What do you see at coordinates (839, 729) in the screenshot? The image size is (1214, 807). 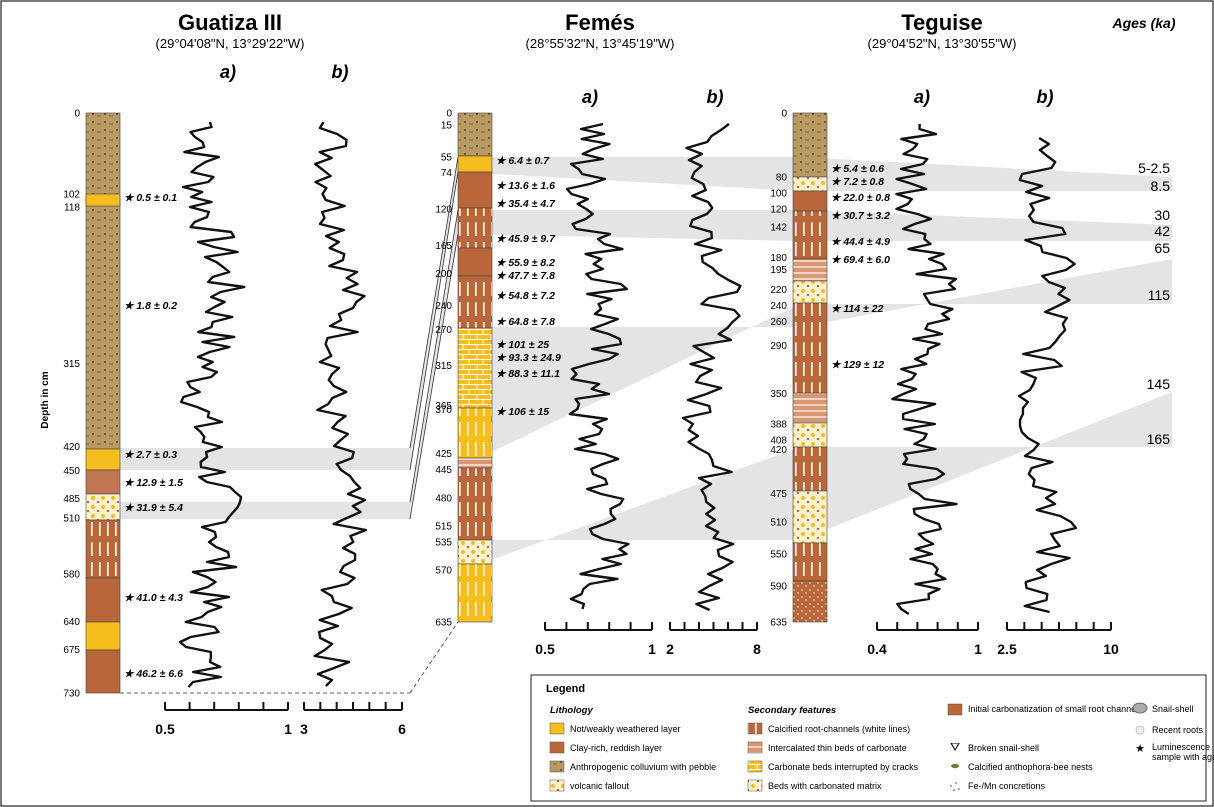 I see `legend-secondary-label: Calcified root-channels (white lines)` at bounding box center [839, 729].